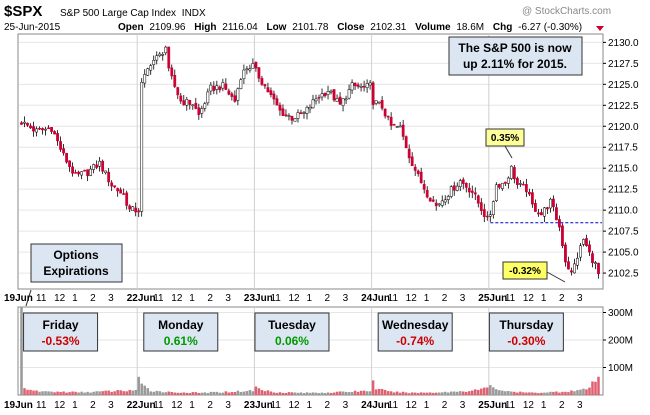 The height and width of the screenshot is (415, 650). I want to click on day-summary-frame, so click(526, 332).